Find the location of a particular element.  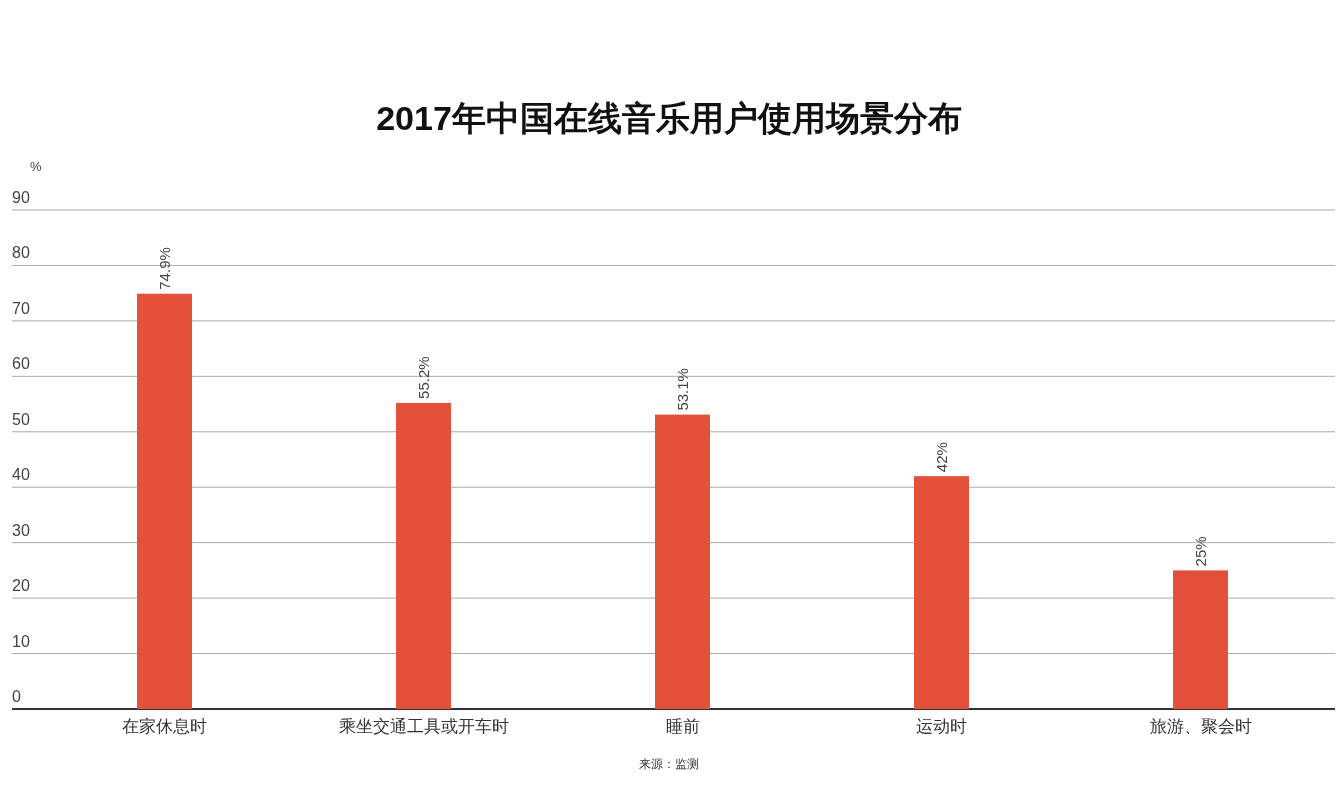

data-label: 42% is located at coordinates (941, 457).